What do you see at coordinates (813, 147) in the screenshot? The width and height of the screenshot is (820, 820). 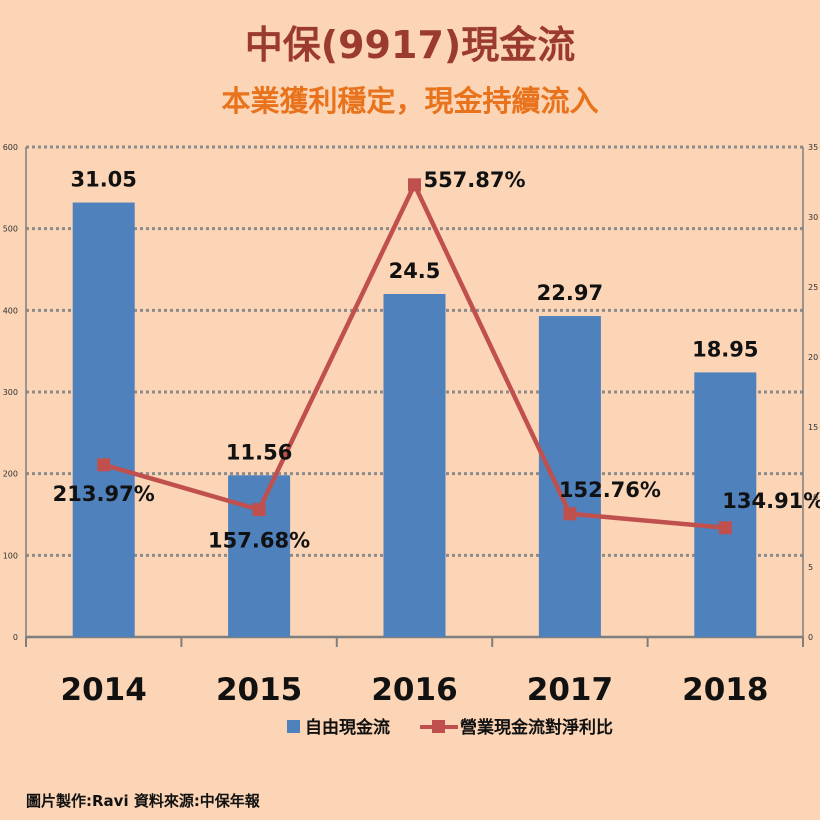 I see `y-right-tick-label: 35` at bounding box center [813, 147].